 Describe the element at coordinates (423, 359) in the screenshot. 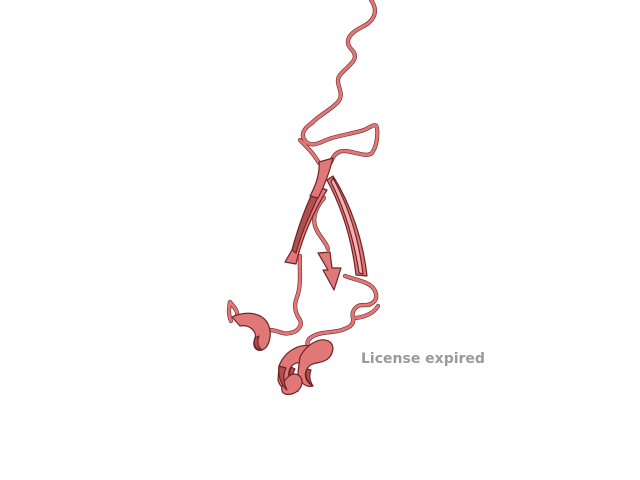

I see `license-watermark: License expired` at that location.